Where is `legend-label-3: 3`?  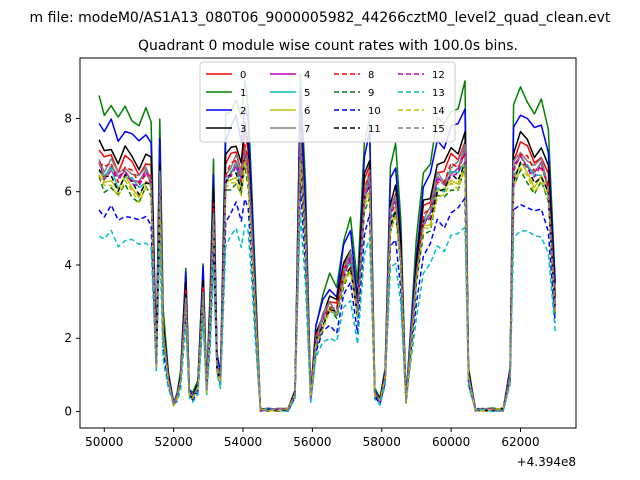 legend-label-3: 3 is located at coordinates (243, 129).